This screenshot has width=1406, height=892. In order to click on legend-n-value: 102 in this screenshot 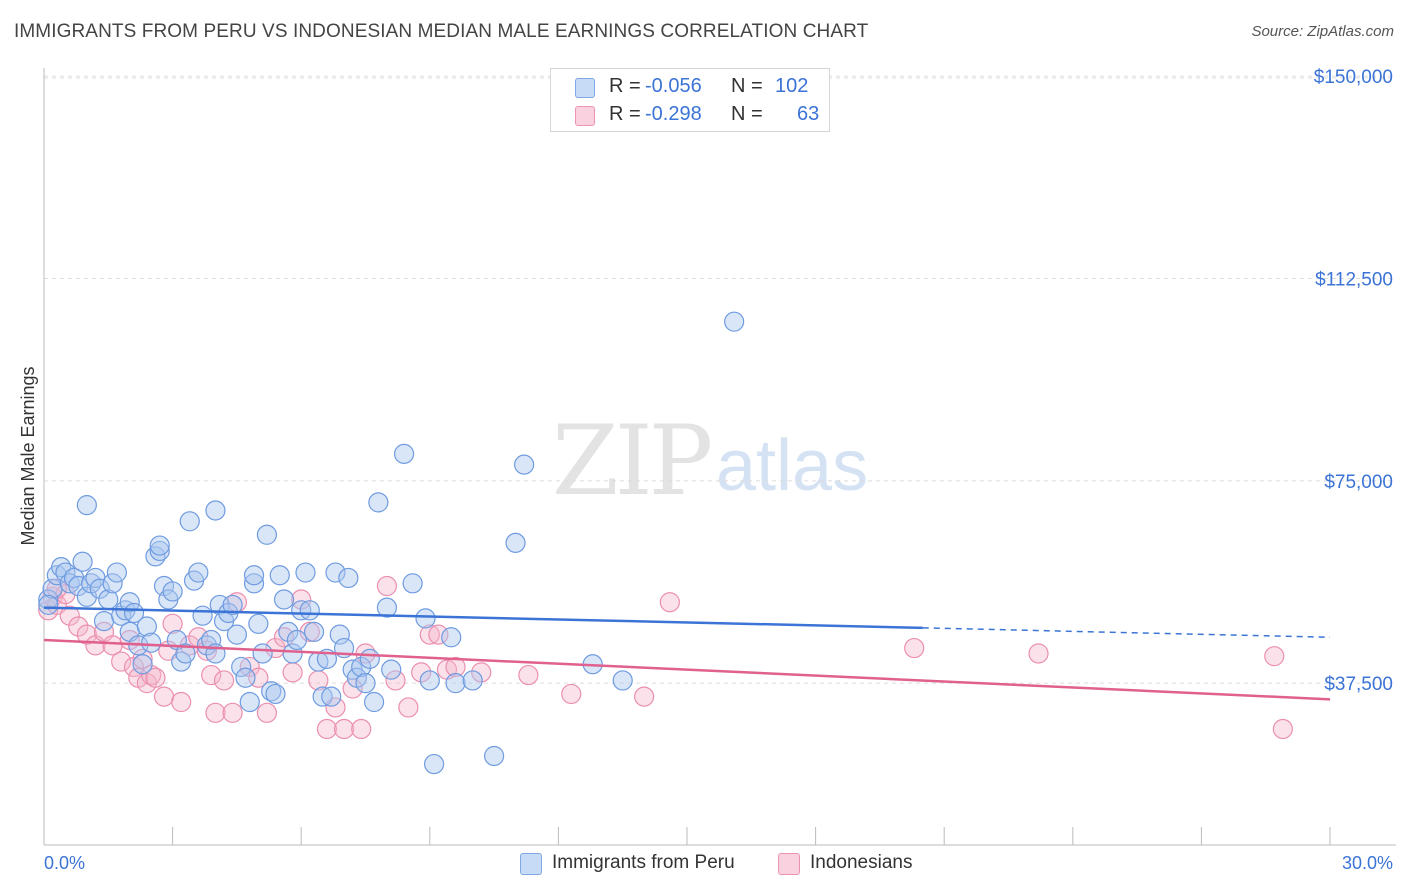, I will do `click(792, 86)`.